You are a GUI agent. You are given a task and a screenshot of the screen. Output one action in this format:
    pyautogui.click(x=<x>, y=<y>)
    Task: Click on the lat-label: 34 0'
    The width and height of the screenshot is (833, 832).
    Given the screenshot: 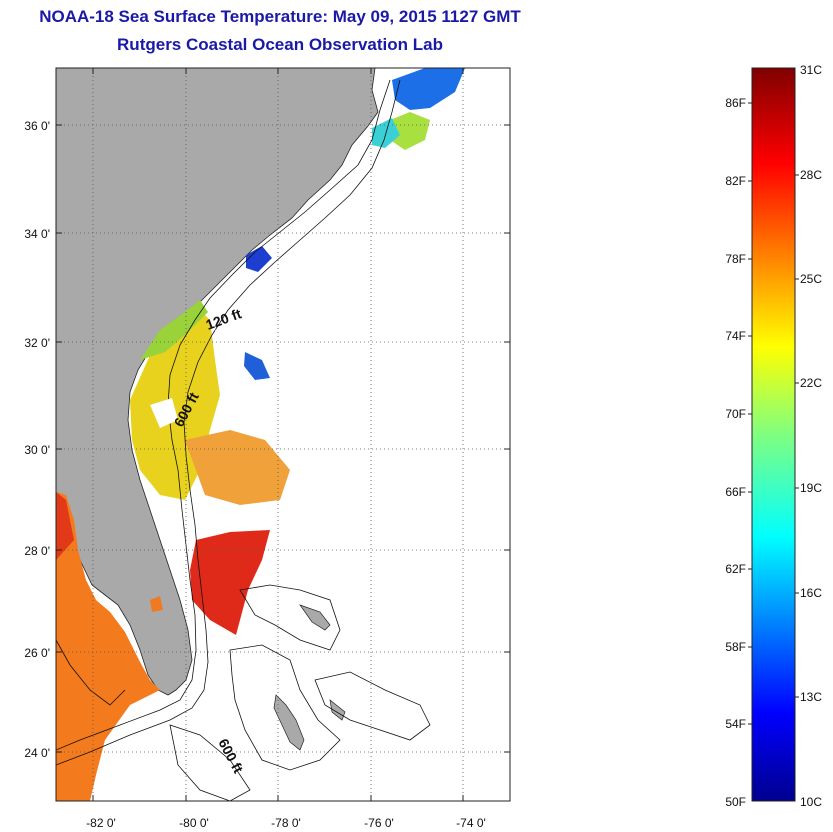 What is the action you would take?
    pyautogui.click(x=37, y=234)
    